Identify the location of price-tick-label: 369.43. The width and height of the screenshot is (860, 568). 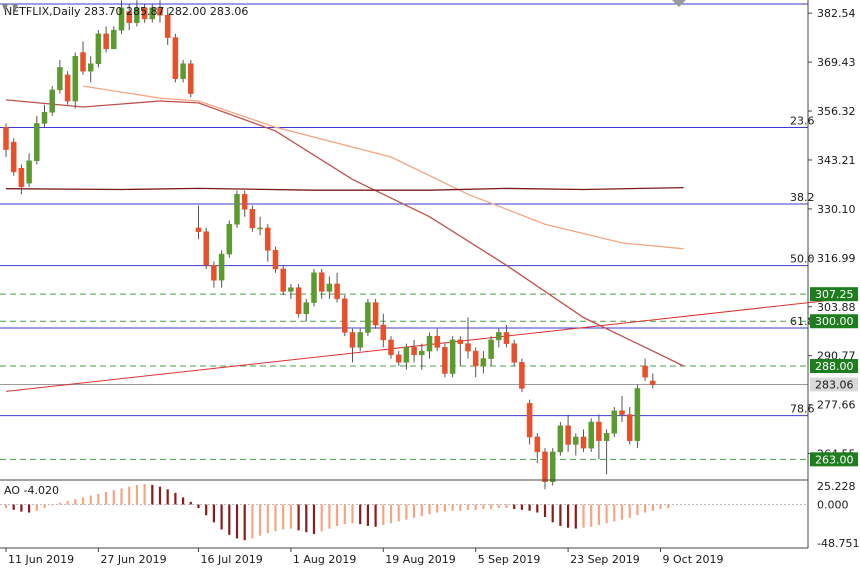
(836, 62).